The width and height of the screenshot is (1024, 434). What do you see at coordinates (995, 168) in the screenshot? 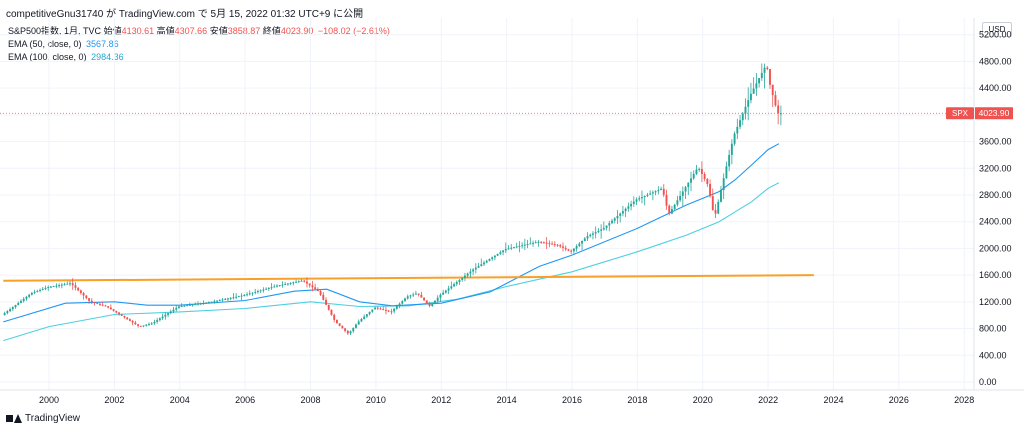
I see `y-tick-label: 3200.00` at bounding box center [995, 168].